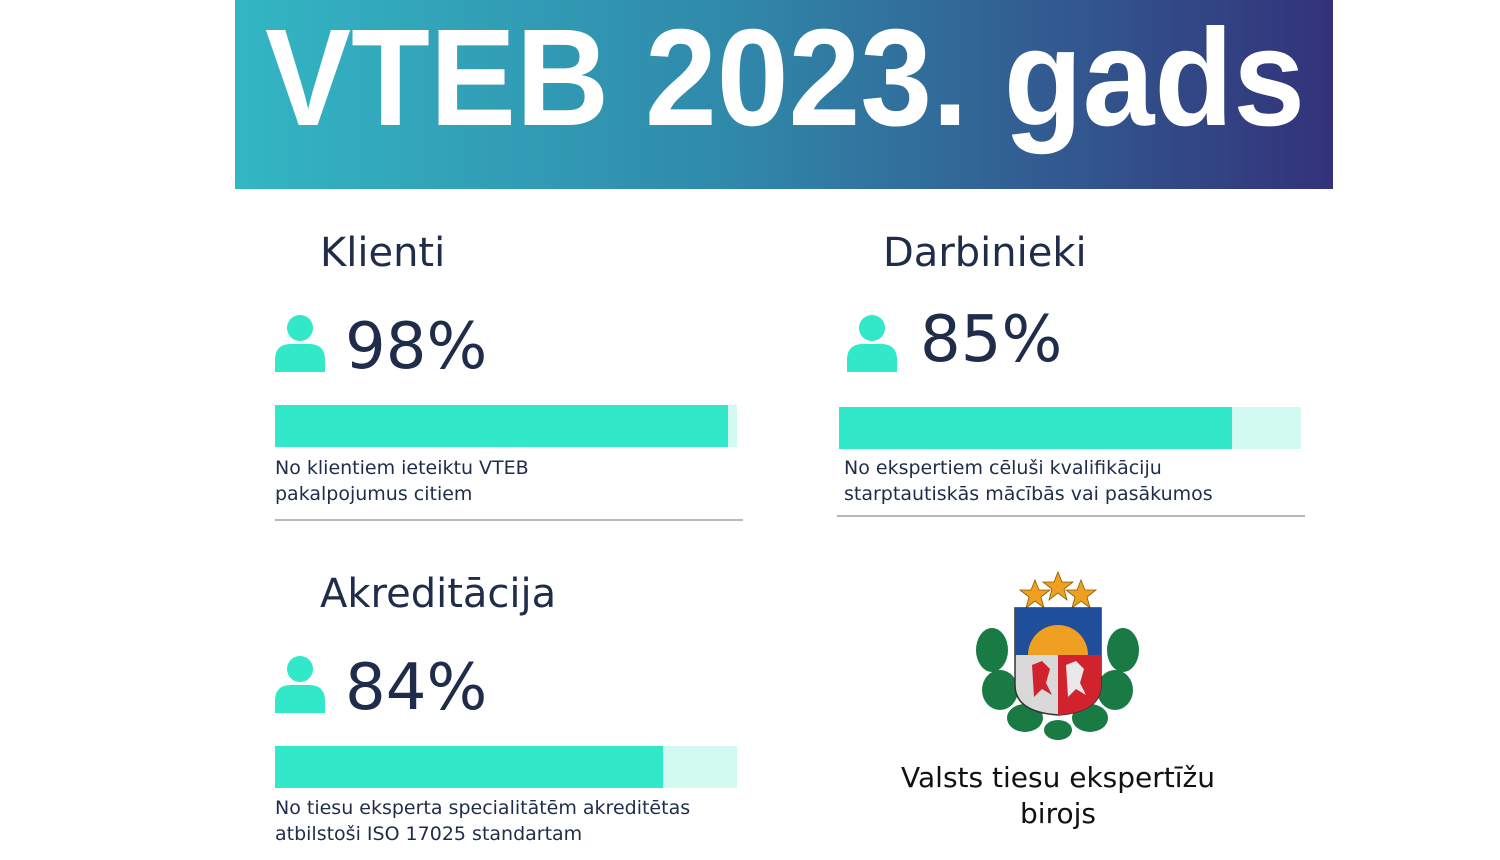  I want to click on description-line: No klientiem ieteiktu VTEB, so click(402, 468).